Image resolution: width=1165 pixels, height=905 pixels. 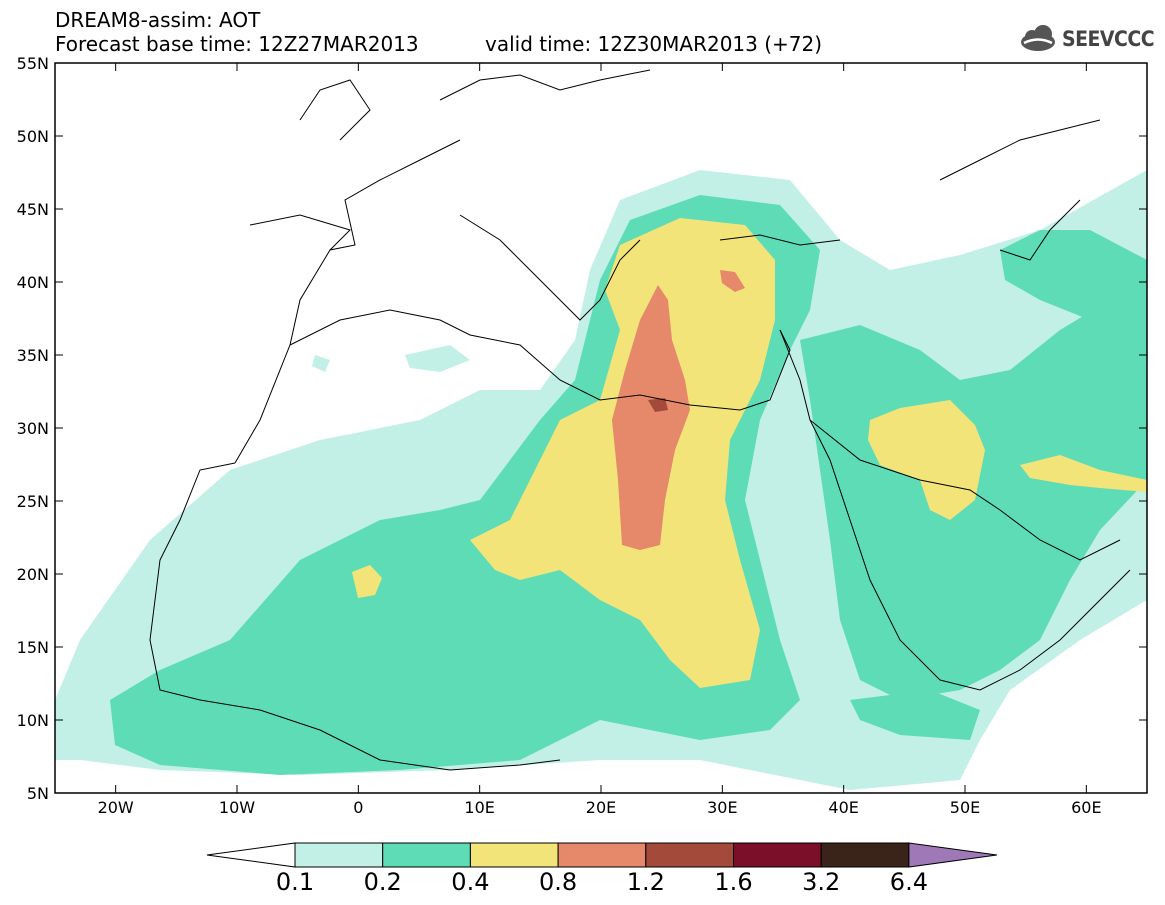 What do you see at coordinates (33, 647) in the screenshot?
I see `lat-tick-label: 15N` at bounding box center [33, 647].